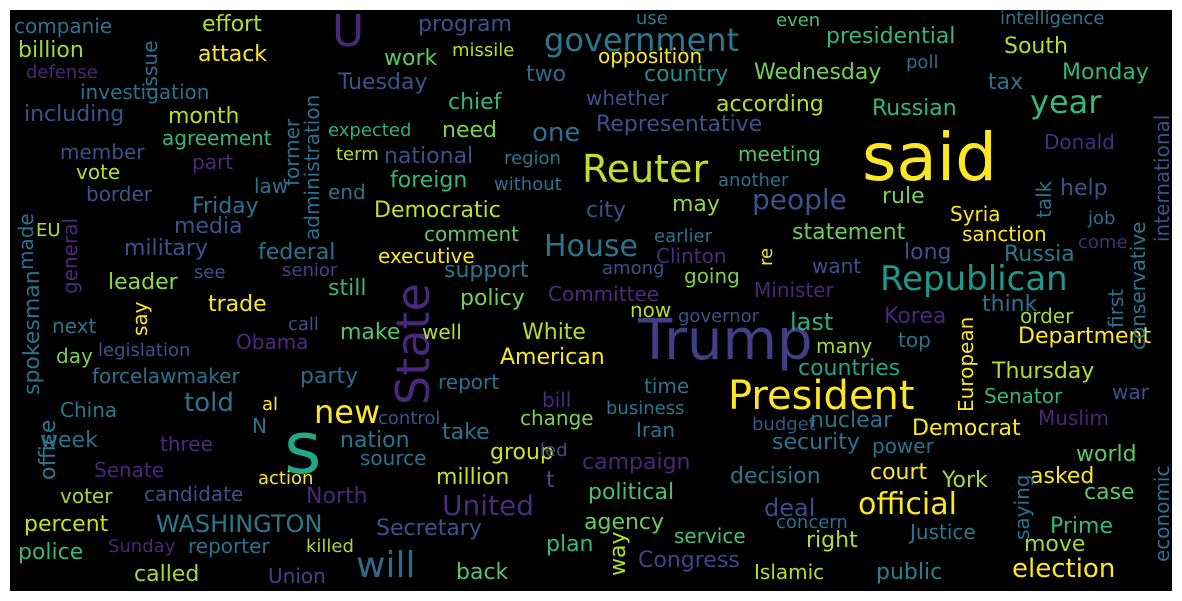 Image resolution: width=1182 pixels, height=601 pixels. What do you see at coordinates (310, 270) in the screenshot?
I see `word-senior: senior` at bounding box center [310, 270].